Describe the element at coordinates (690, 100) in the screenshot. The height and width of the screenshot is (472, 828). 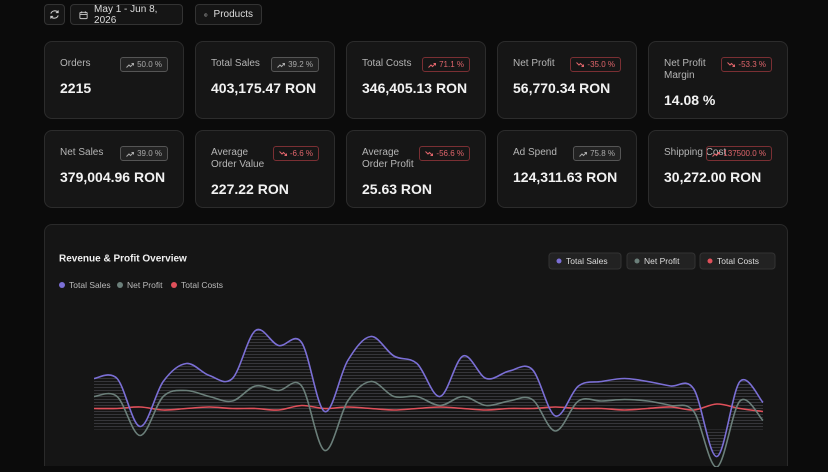
I see `kpi-value: 14.08 %` at that location.